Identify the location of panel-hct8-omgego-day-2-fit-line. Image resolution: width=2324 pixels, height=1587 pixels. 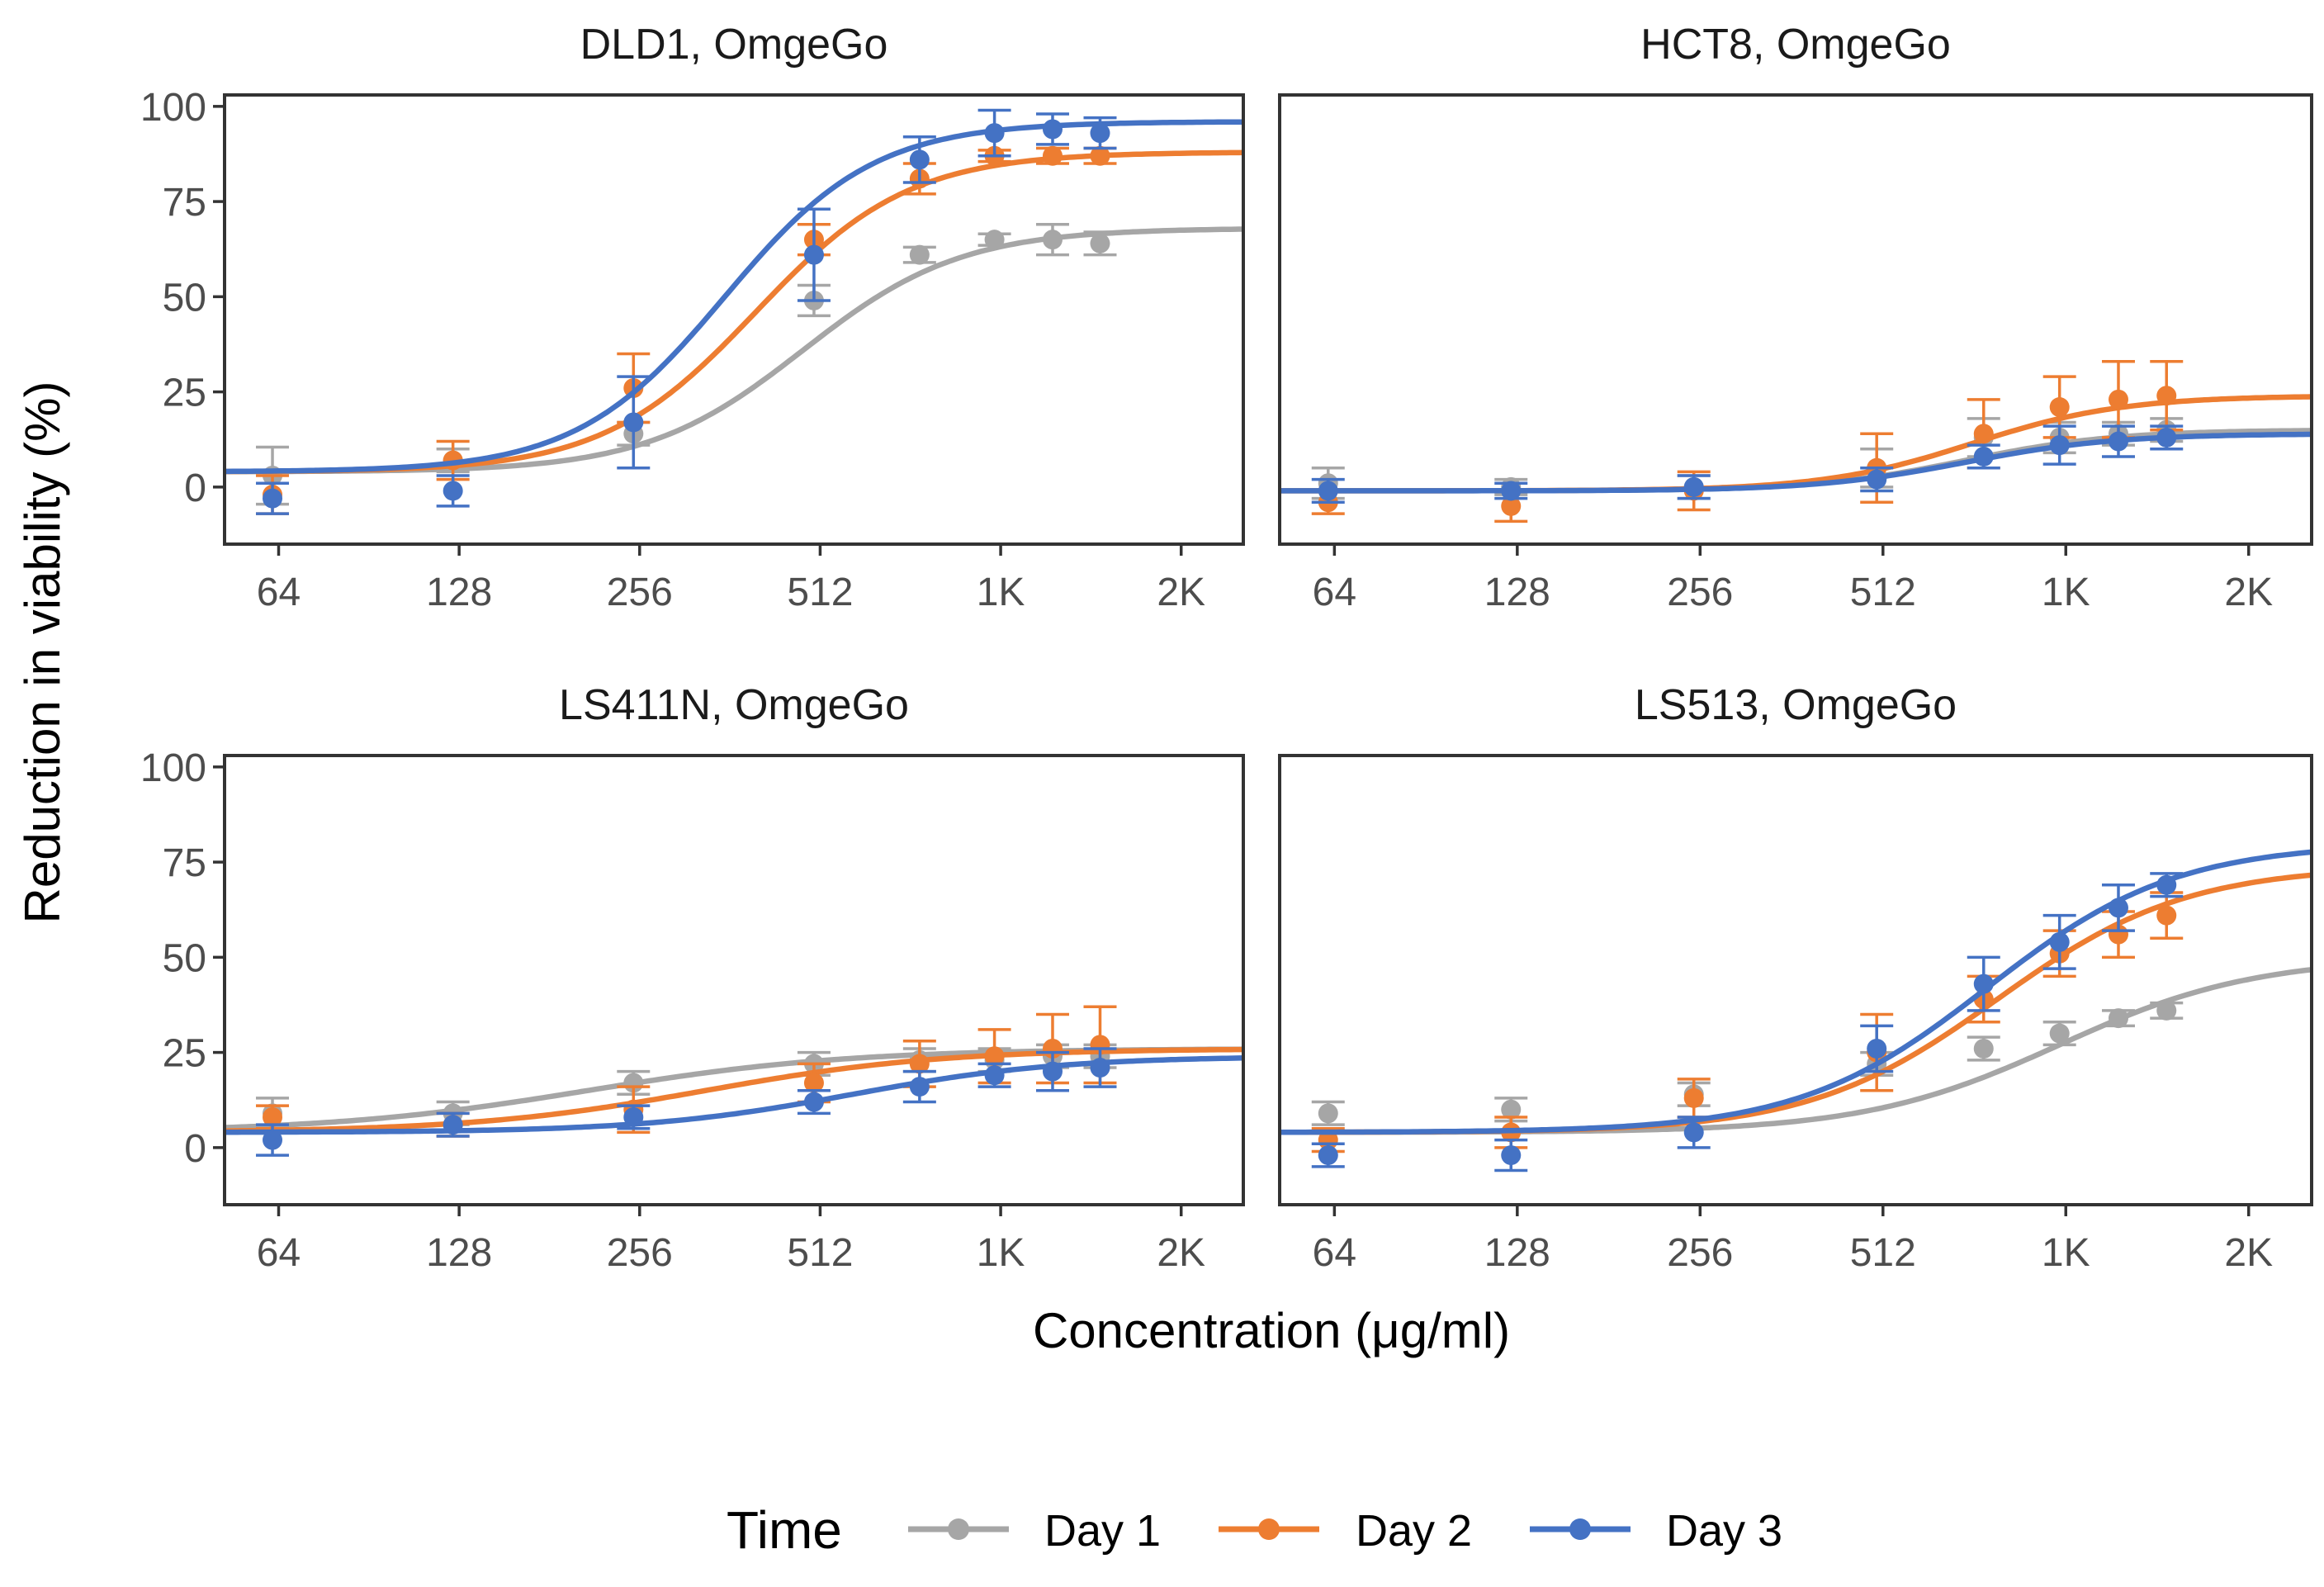
(1796, 444).